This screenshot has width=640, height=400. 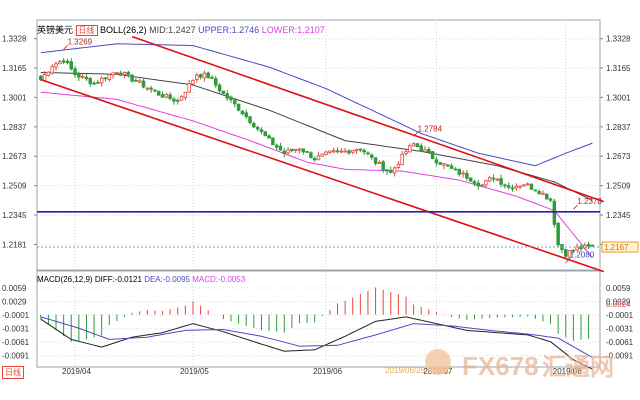 I want to click on macd-tick-label-right: 0.0029, so click(x=618, y=302).